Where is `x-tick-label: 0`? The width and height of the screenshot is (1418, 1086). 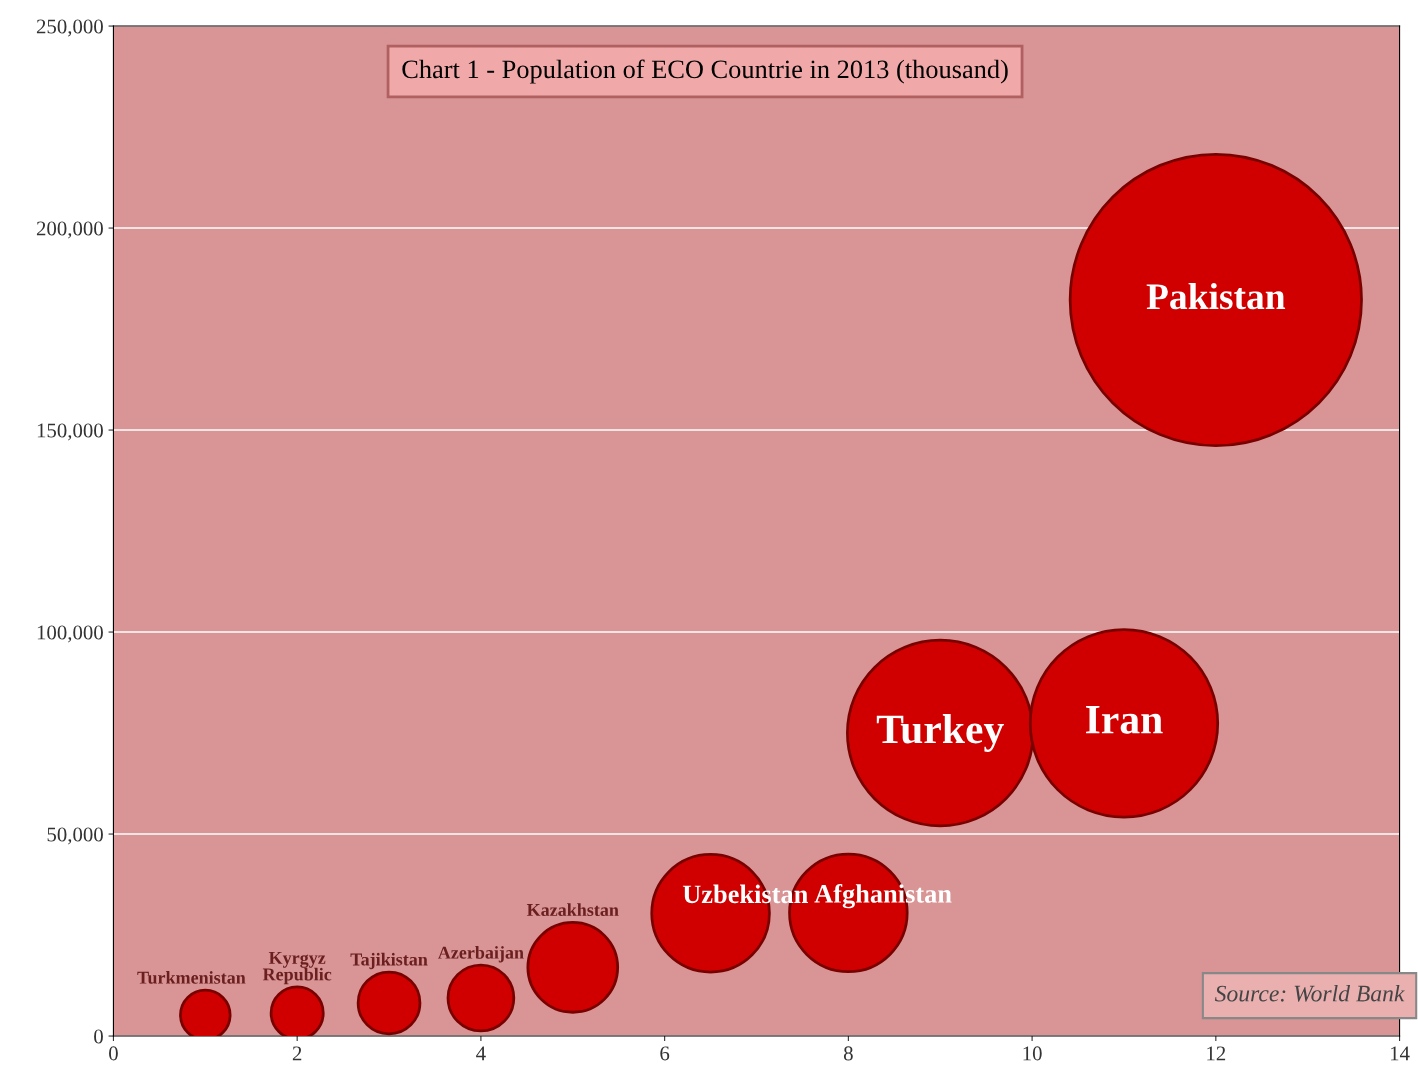
x-tick-label: 0 is located at coordinates (113, 1053).